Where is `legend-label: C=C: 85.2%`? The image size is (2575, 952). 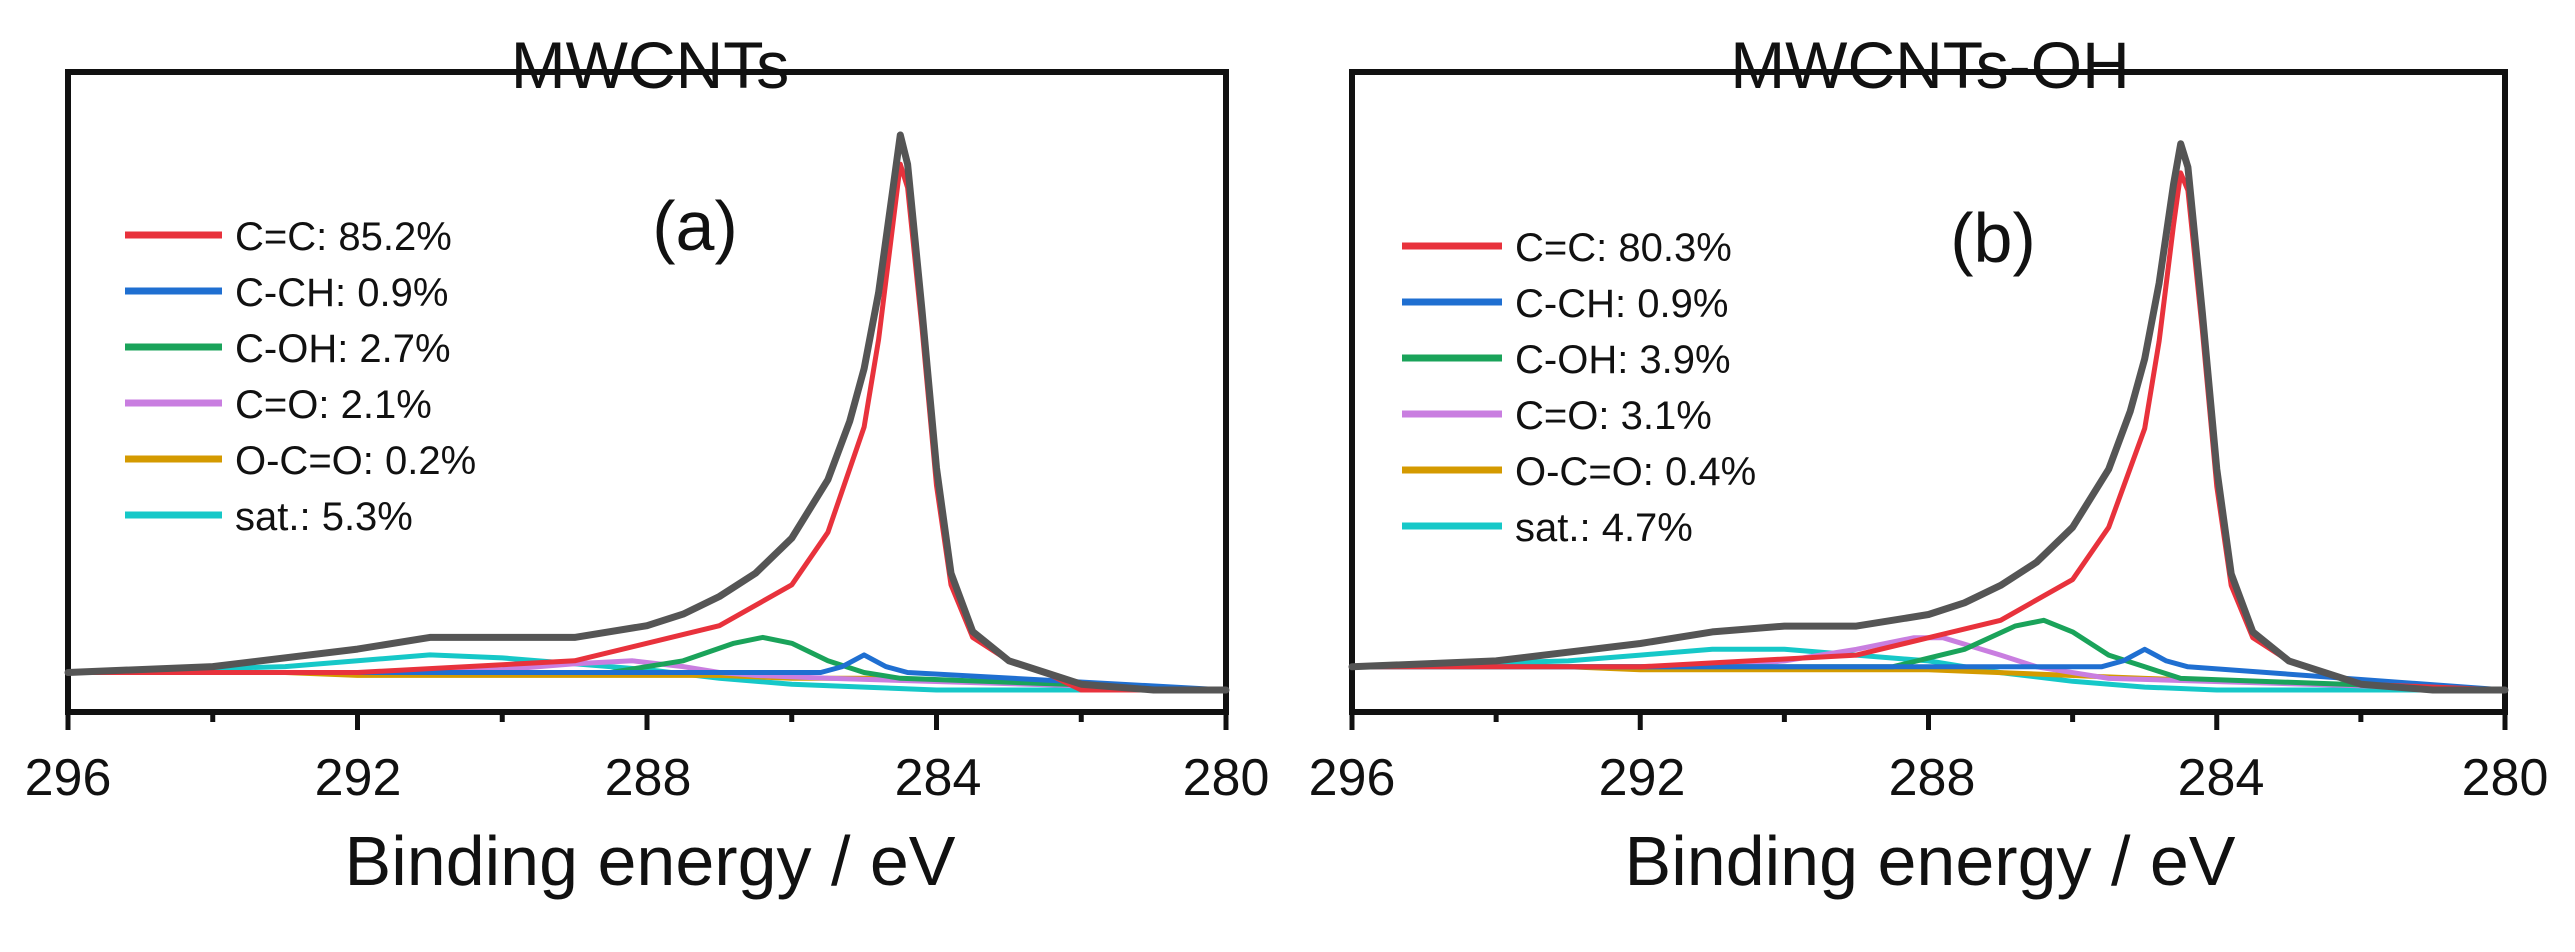
legend-label: C=C: 85.2% is located at coordinates (343, 237).